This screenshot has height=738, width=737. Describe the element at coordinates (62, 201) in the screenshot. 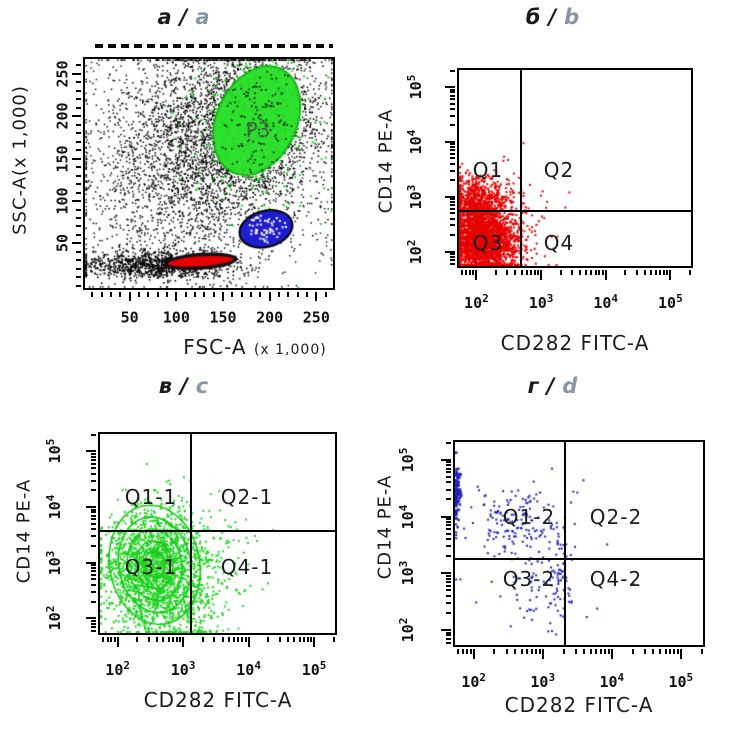

I see `tick-label: 100` at that location.